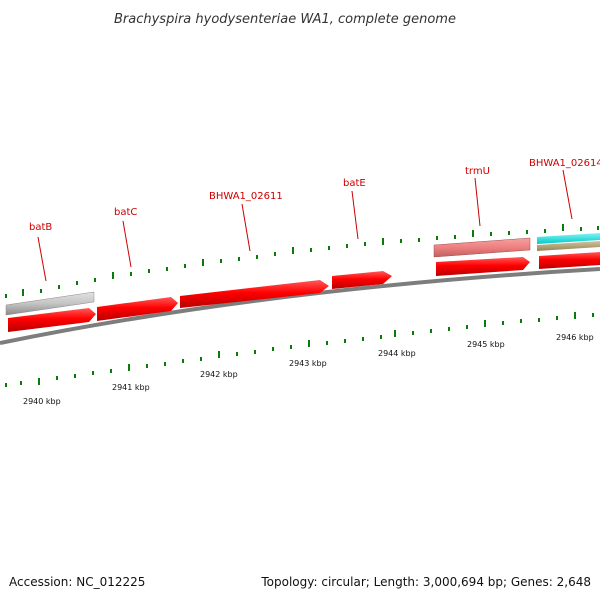 This screenshot has height=600, width=600. Describe the element at coordinates (52, 320) in the screenshot. I see `gene-arrow-batB` at that location.